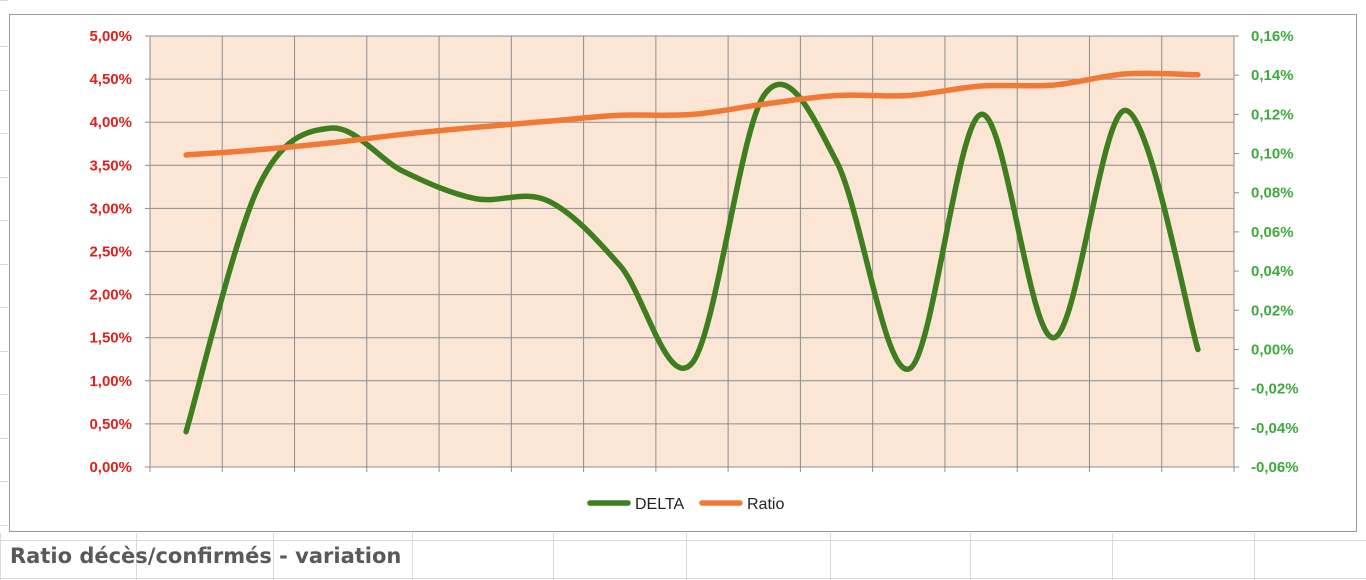 The height and width of the screenshot is (580, 1366). Describe the element at coordinates (1272, 232) in the screenshot. I see `right-axis-tick-label: 0,06%` at that location.